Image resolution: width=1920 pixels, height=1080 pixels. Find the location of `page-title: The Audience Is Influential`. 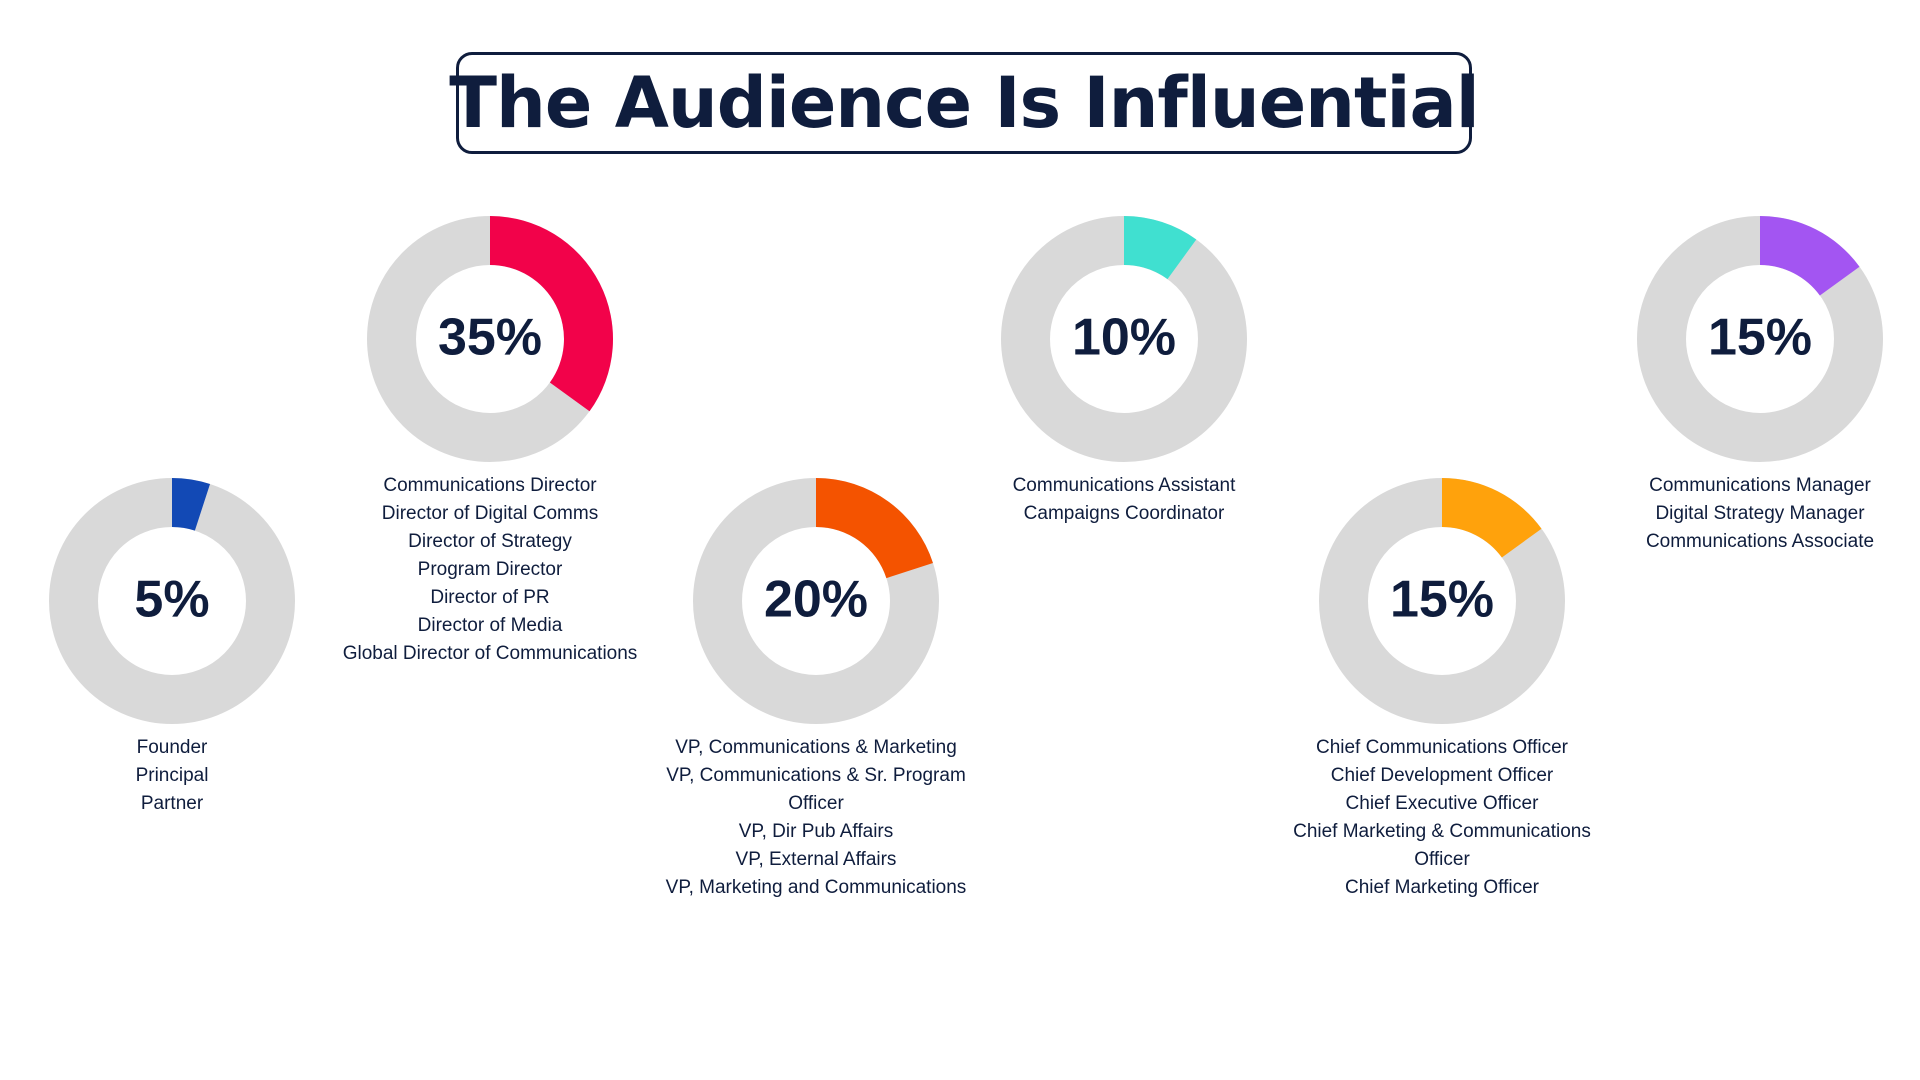

page-title: The Audience Is Influential is located at coordinates (964, 103).